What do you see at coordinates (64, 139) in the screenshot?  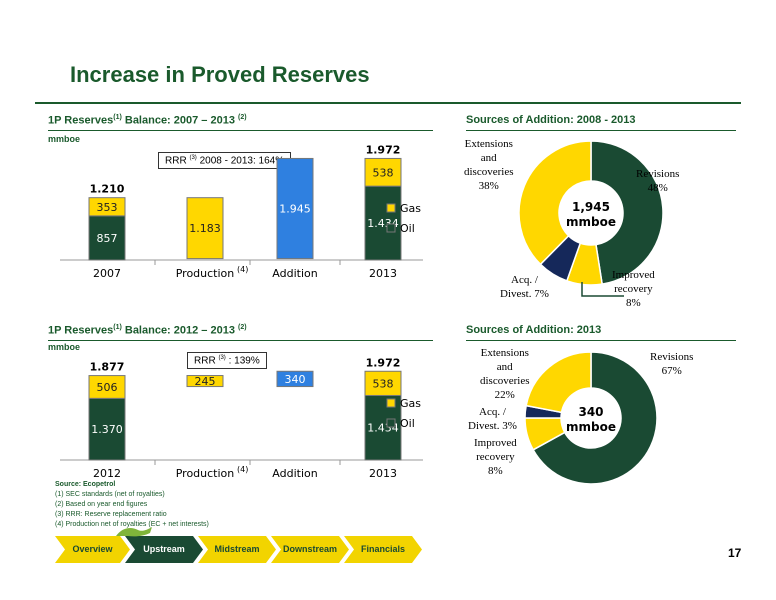 I see `unit-label: mmboe` at bounding box center [64, 139].